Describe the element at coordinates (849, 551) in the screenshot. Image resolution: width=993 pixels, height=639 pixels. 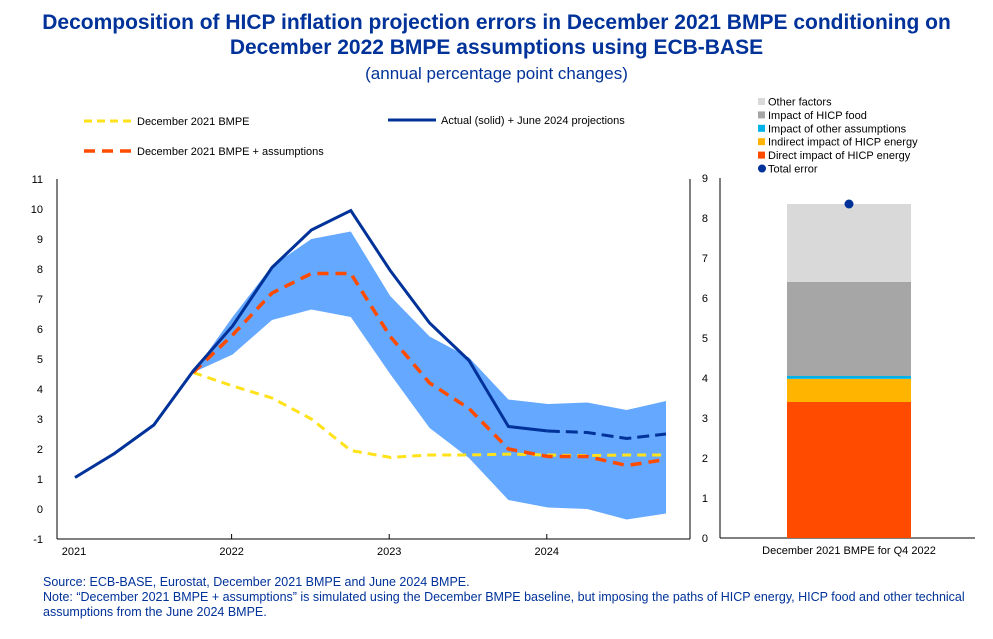
I see `bar-category-label: December 2021 BMPE for Q4 2022` at that location.